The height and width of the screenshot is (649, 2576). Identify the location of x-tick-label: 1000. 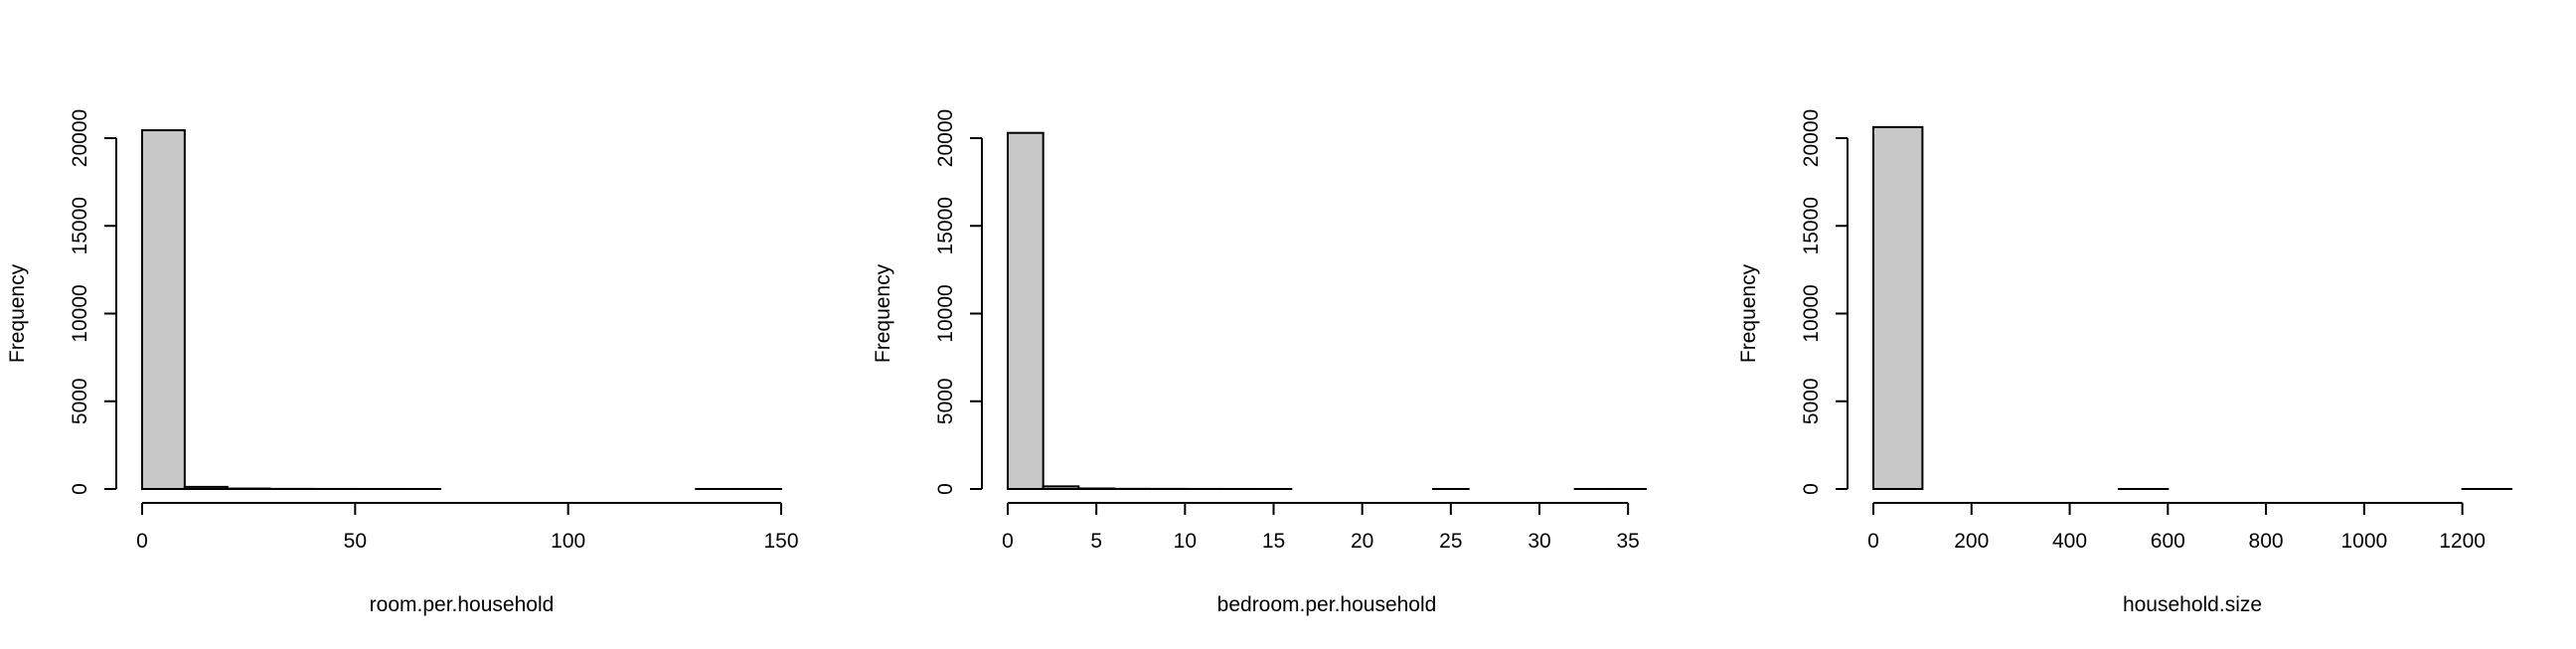
(2363, 541).